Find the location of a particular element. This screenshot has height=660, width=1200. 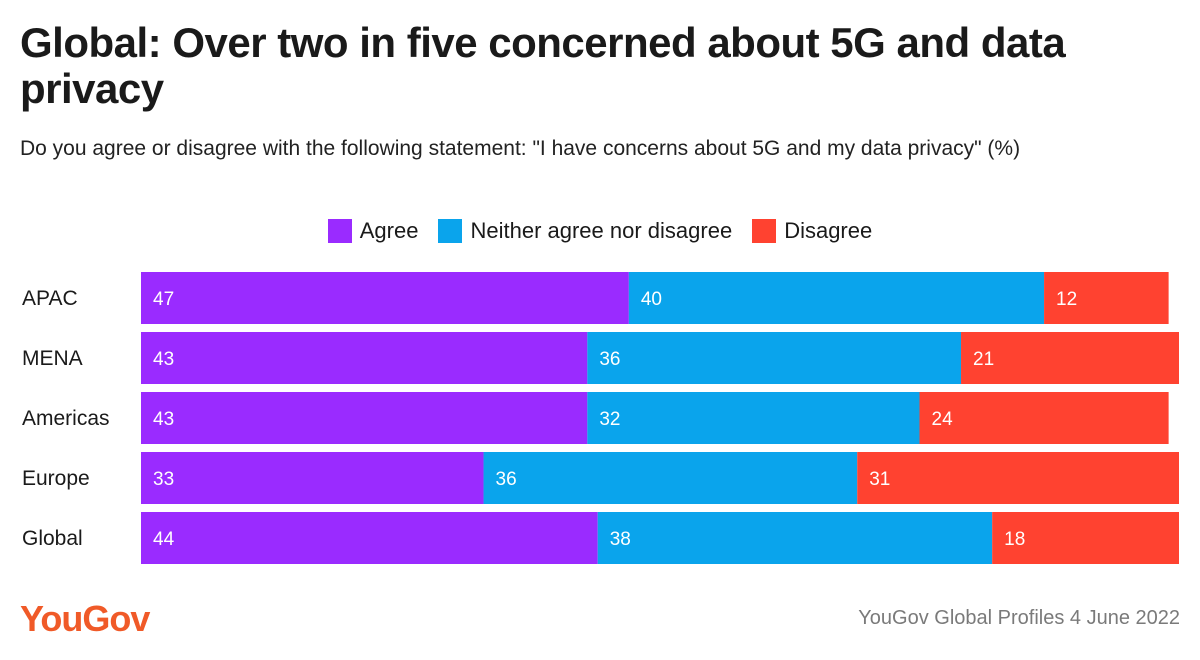

data-label-global-neither: 38 is located at coordinates (620, 539).